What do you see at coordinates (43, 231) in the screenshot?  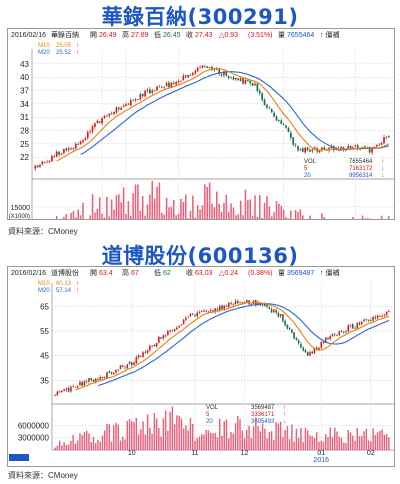 I see `chart1-source: 資料來源：CMoney` at bounding box center [43, 231].